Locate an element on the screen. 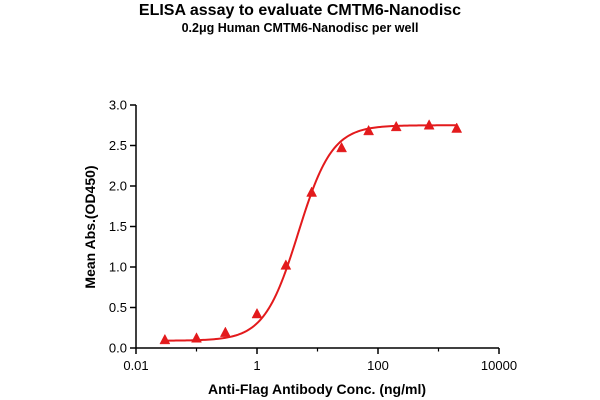  x-tick-label: 0.01 is located at coordinates (135, 365).